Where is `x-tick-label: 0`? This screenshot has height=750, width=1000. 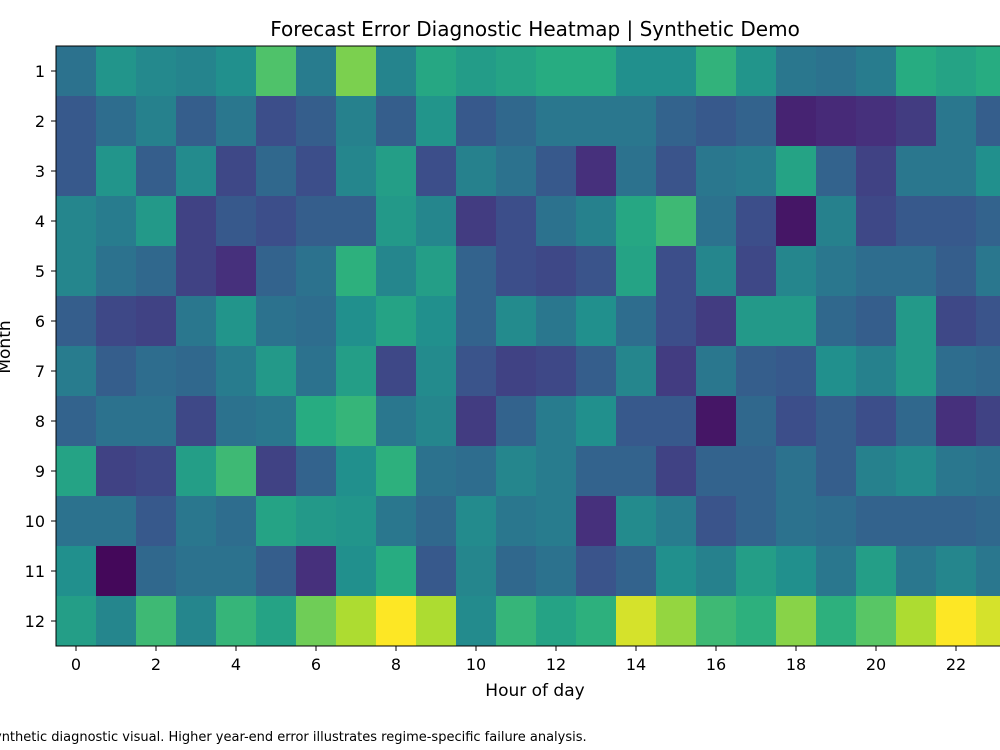 x-tick-label: 0 is located at coordinates (76, 664).